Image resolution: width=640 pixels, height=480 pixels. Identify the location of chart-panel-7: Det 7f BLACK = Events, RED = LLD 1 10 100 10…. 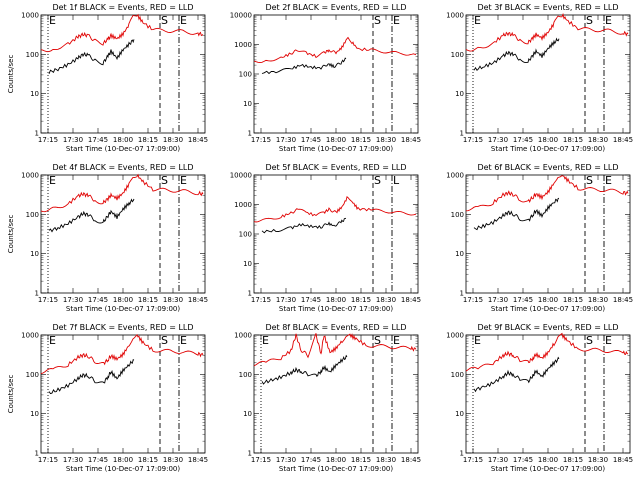
(107, 398).